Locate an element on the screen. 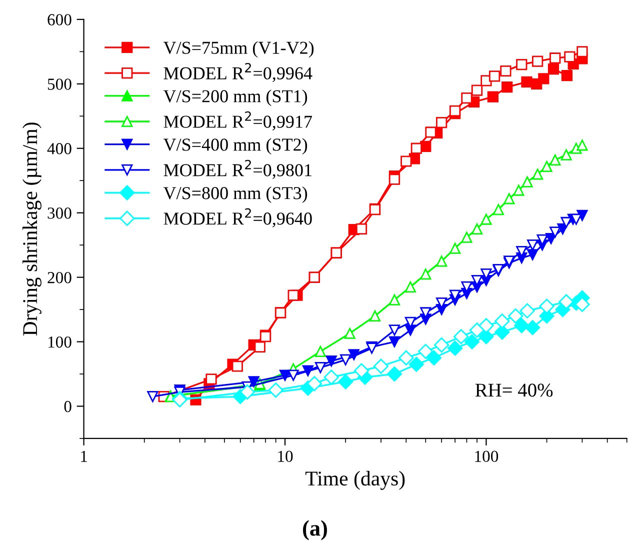 The image size is (630, 555). y-tick-label: 100 is located at coordinates (60, 342).